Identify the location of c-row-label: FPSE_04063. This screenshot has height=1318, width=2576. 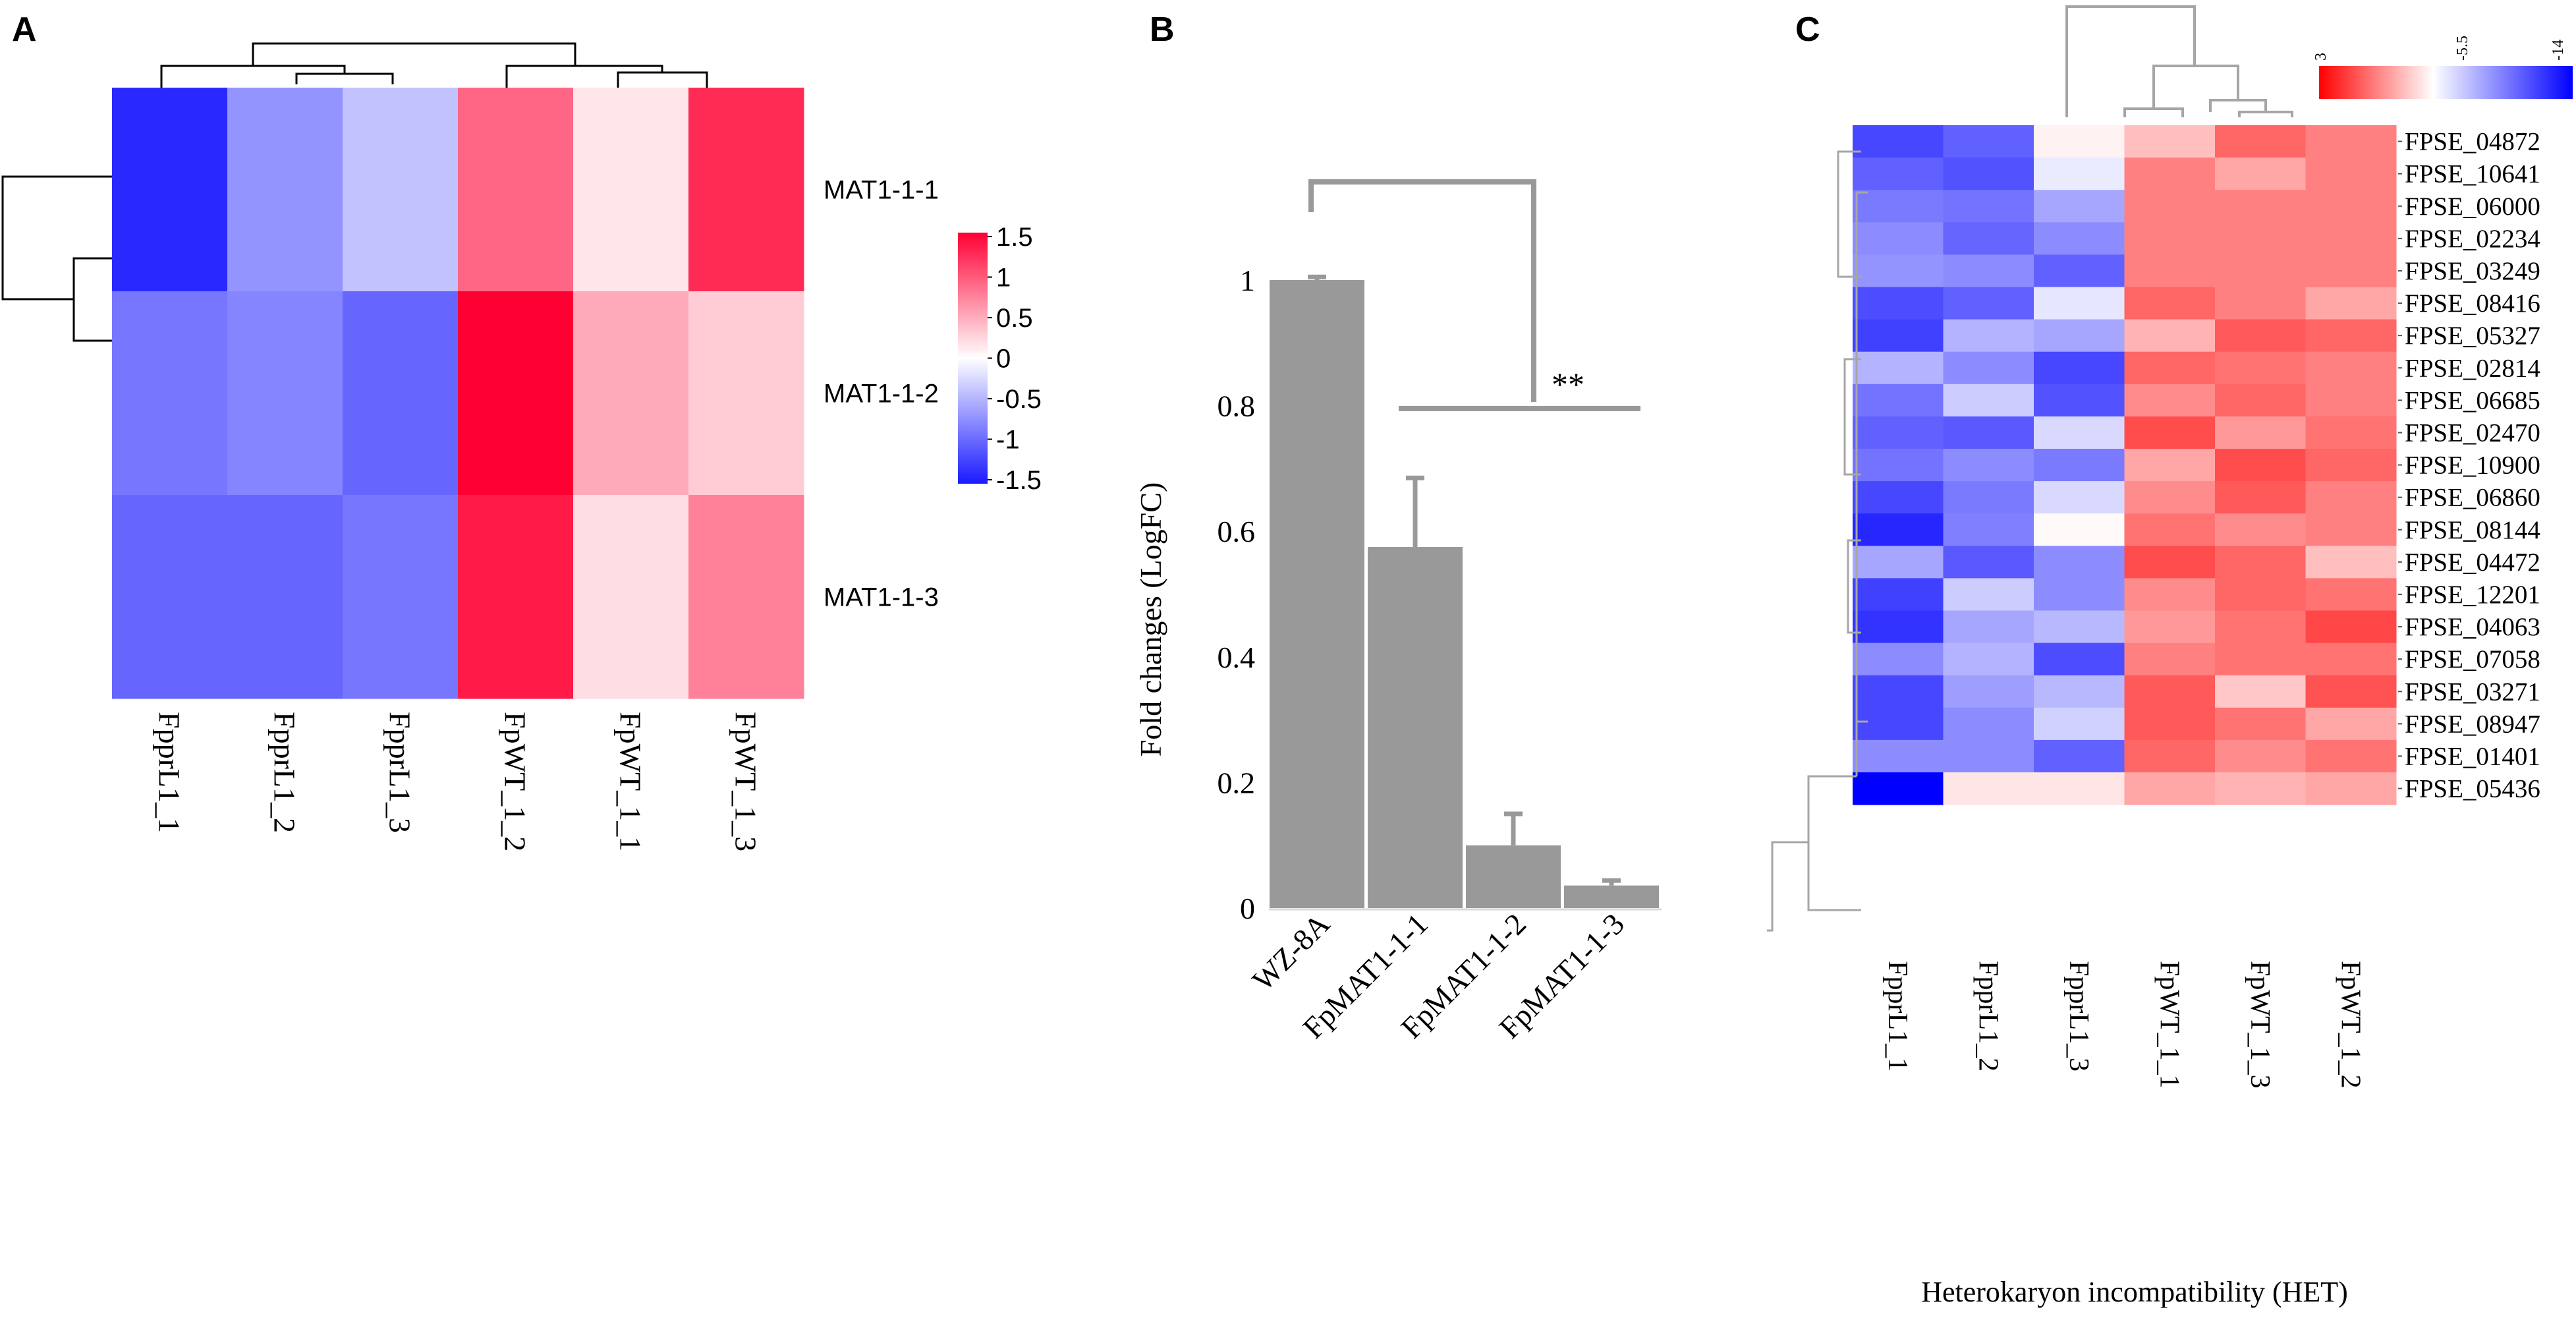
(2472, 627).